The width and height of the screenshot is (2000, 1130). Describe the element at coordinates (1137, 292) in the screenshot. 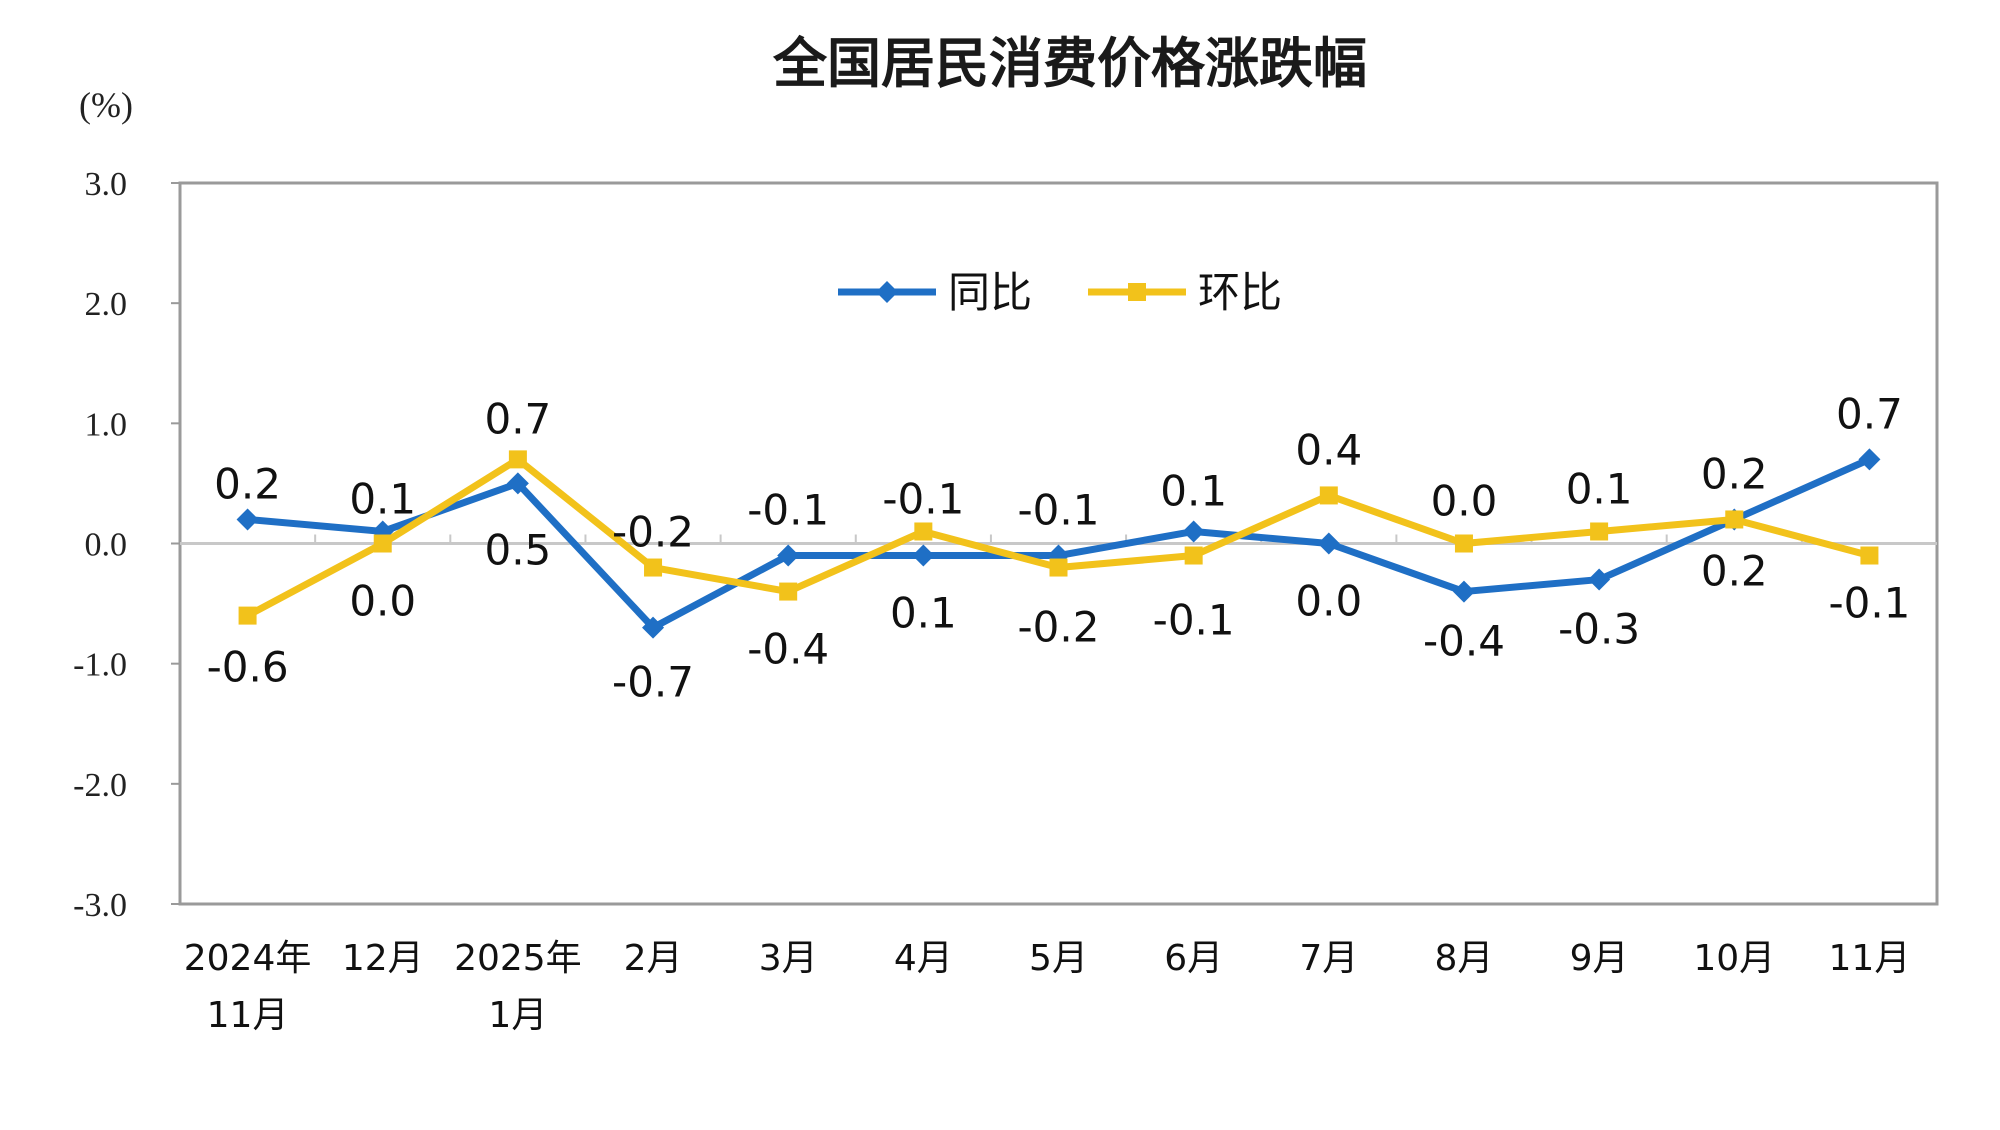

I see `legend-marker-mom` at that location.